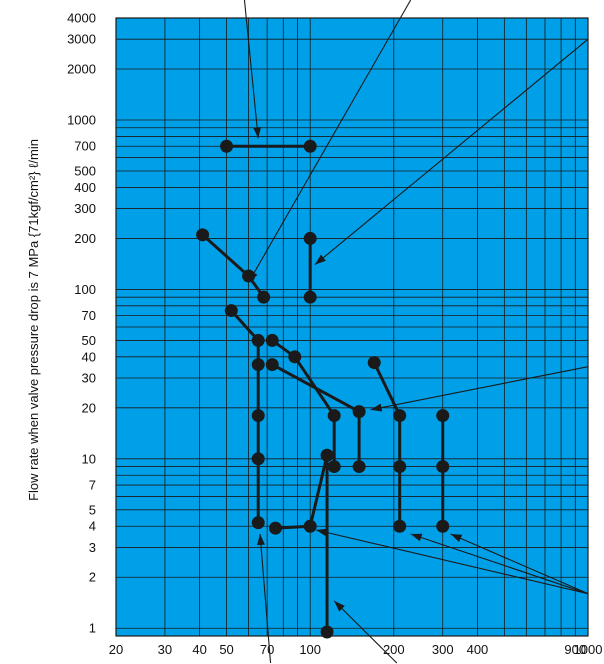  I want to click on y-tick-label: 40, so click(89, 356).